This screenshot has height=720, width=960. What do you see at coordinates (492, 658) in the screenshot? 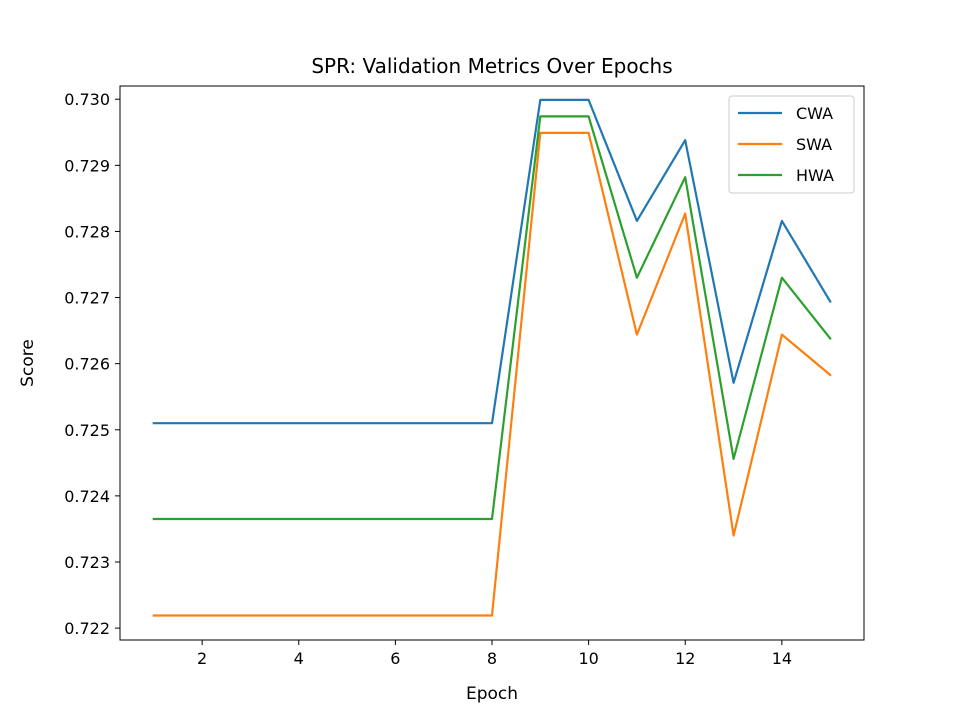
I see `x-tick-label: 8` at bounding box center [492, 658].